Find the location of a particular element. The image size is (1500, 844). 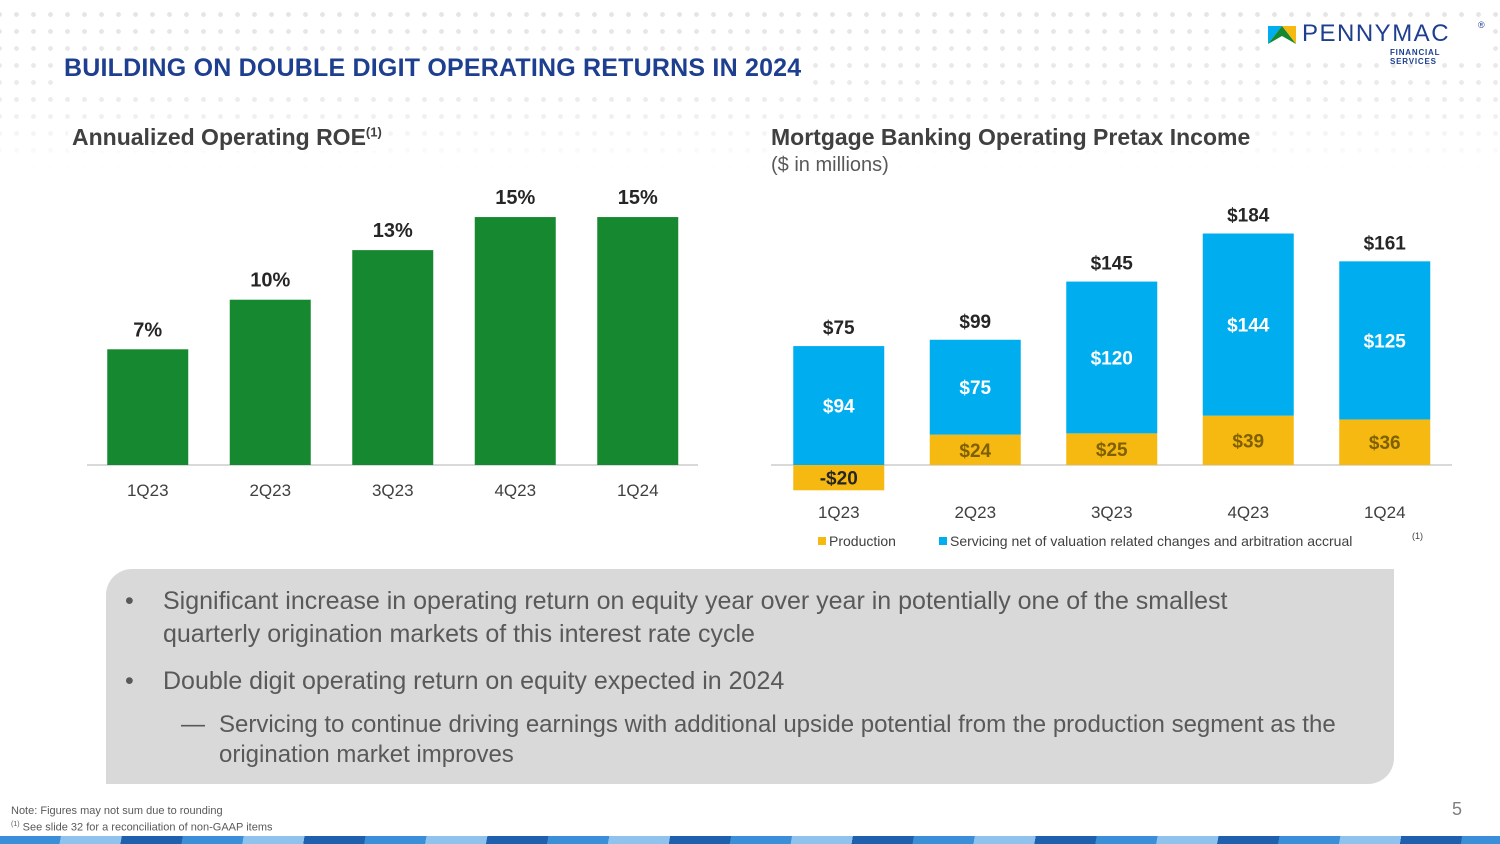

servicing-value-label: $144 is located at coordinates (1248, 326).